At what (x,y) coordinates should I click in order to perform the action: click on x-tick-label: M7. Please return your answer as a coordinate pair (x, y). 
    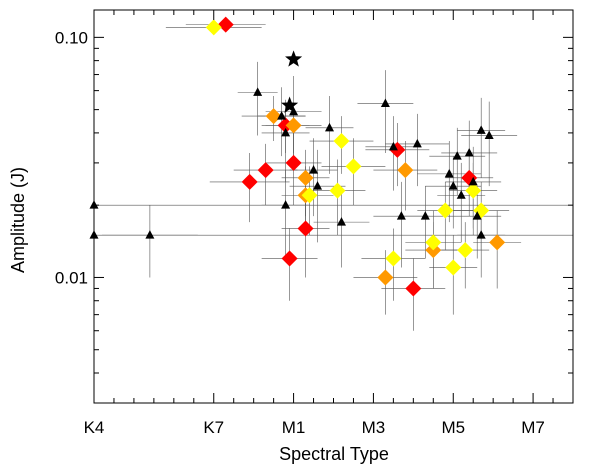
    Looking at the image, I should click on (533, 427).